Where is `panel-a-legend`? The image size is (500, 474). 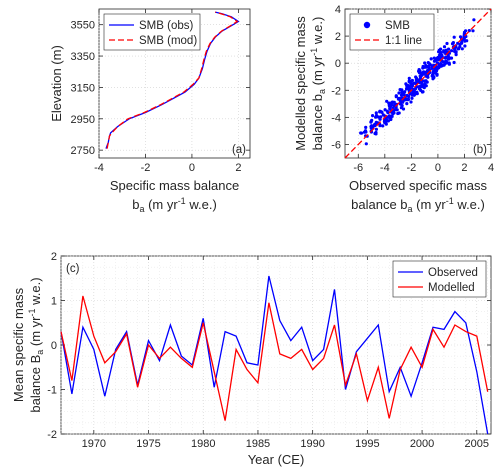
panel-a-legend is located at coordinates (152, 32).